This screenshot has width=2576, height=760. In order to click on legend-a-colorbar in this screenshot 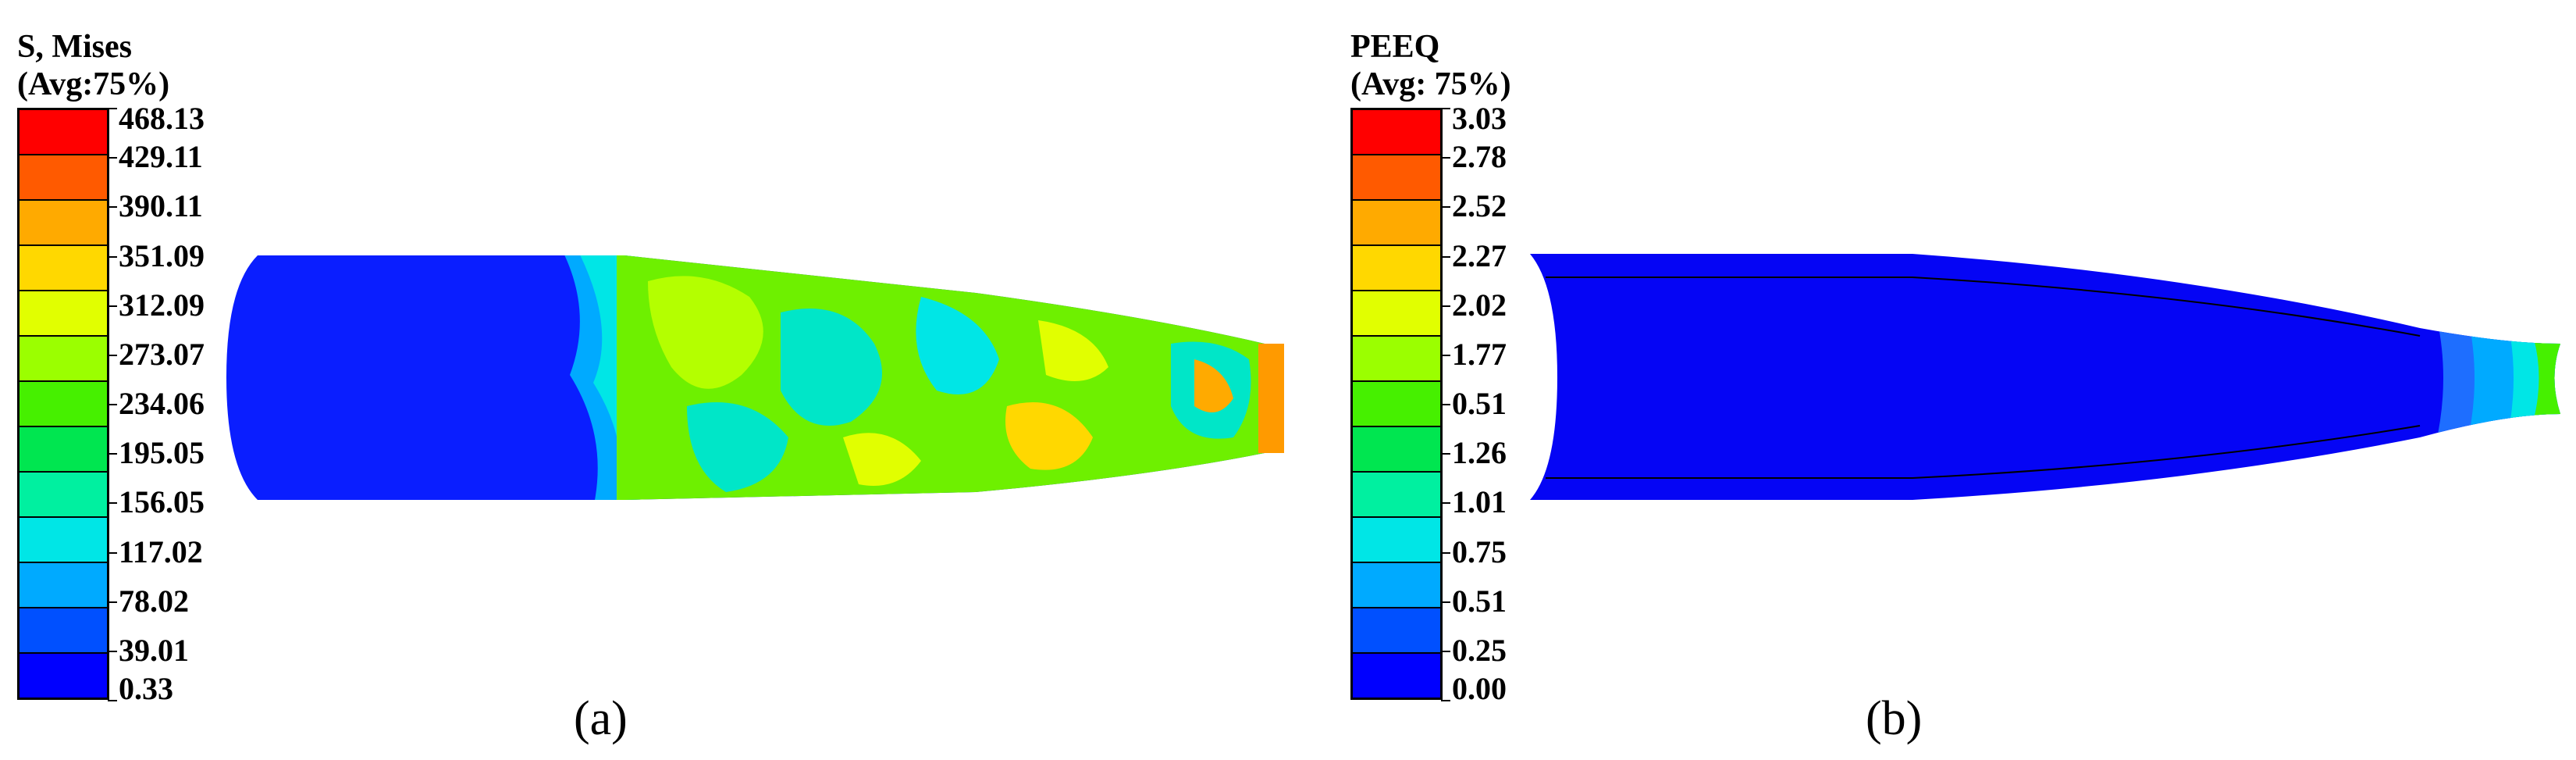, I will do `click(63, 404)`.